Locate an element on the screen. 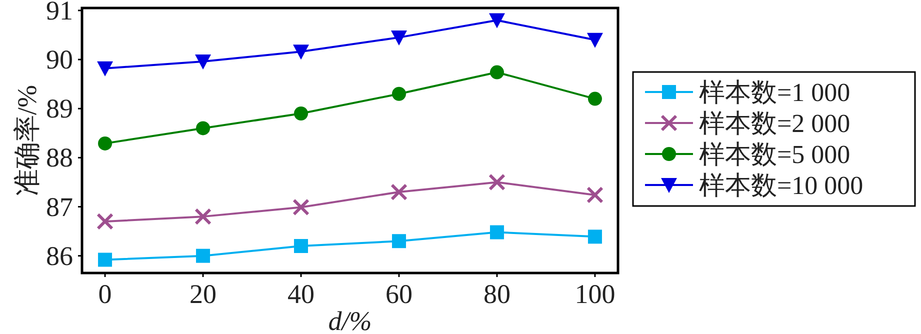  y-tick-label: 89 is located at coordinates (59, 109).